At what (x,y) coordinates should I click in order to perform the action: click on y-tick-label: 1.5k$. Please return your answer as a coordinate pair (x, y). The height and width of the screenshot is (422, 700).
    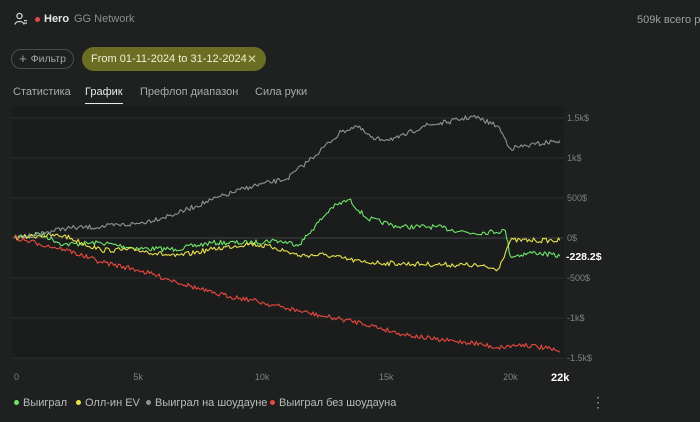
    Looking at the image, I should click on (578, 118).